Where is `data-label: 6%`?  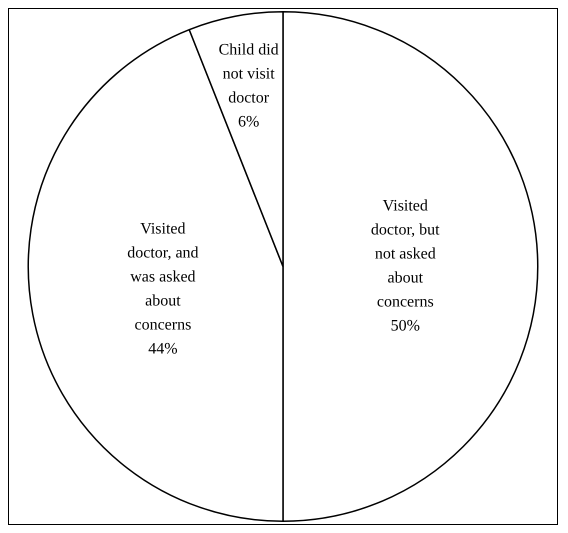
data-label: 6% is located at coordinates (249, 122).